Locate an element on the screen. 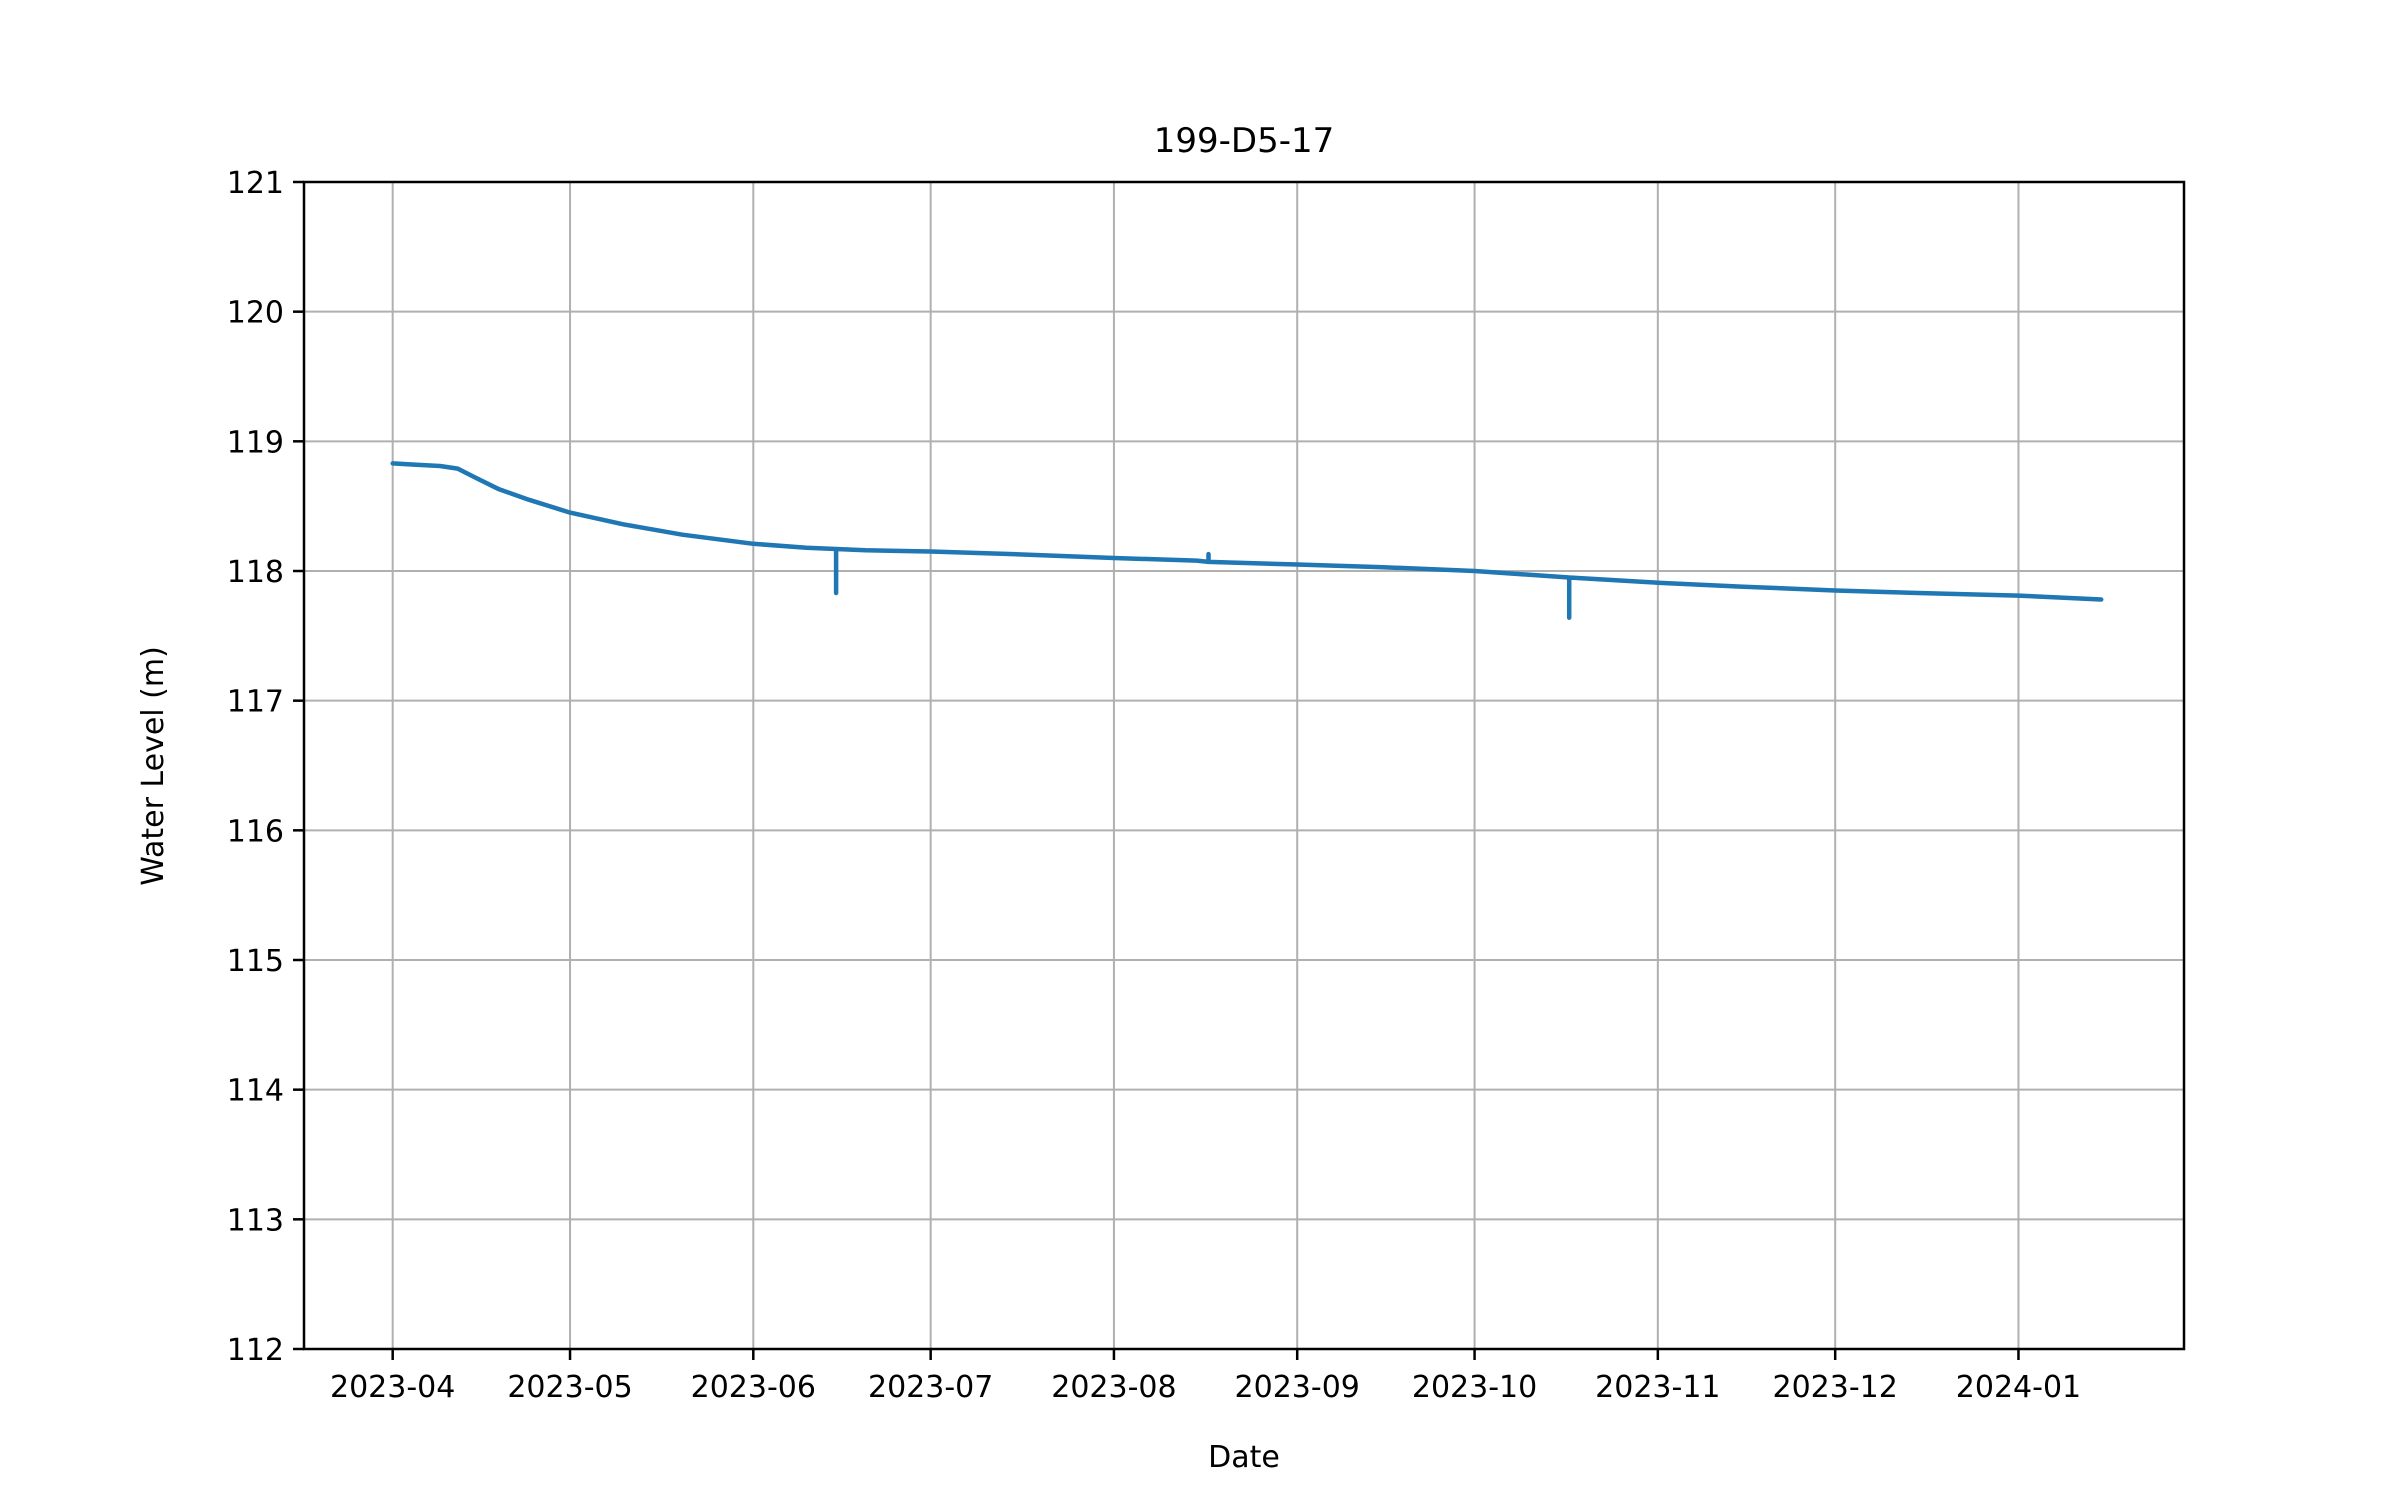 The height and width of the screenshot is (1500, 2400). y-tick-label: 118 is located at coordinates (255, 572).